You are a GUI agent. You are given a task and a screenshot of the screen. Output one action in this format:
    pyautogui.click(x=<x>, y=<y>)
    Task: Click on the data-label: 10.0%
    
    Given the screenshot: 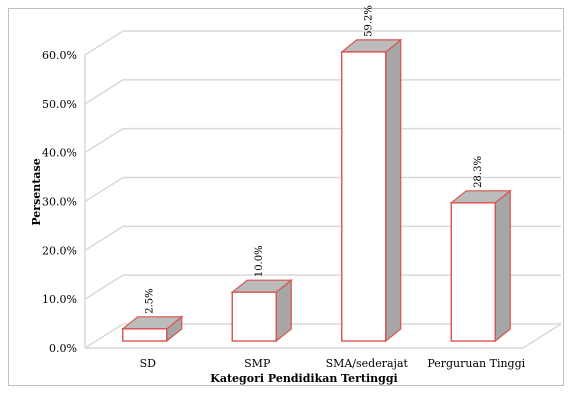 What is the action you would take?
    pyautogui.click(x=259, y=261)
    